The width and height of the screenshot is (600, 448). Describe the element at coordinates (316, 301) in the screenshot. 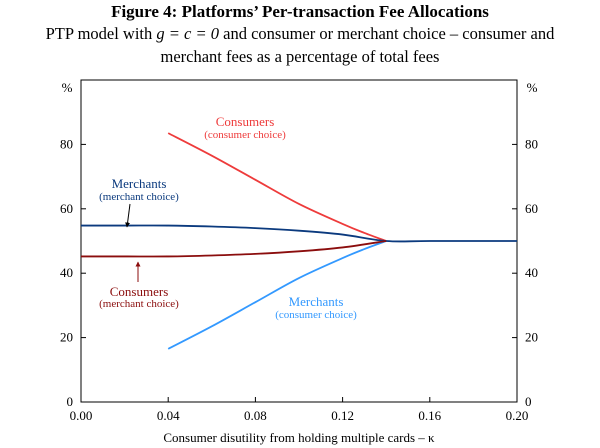

I see `label-merchants-cc: Merchants` at that location.